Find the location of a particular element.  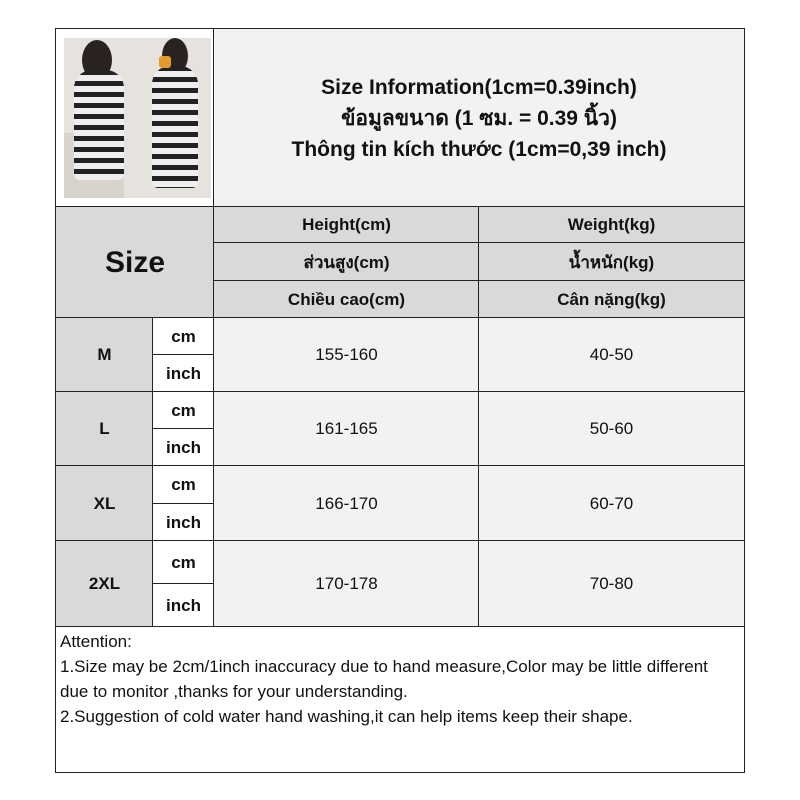

attention-heading: Attention: is located at coordinates (96, 641).